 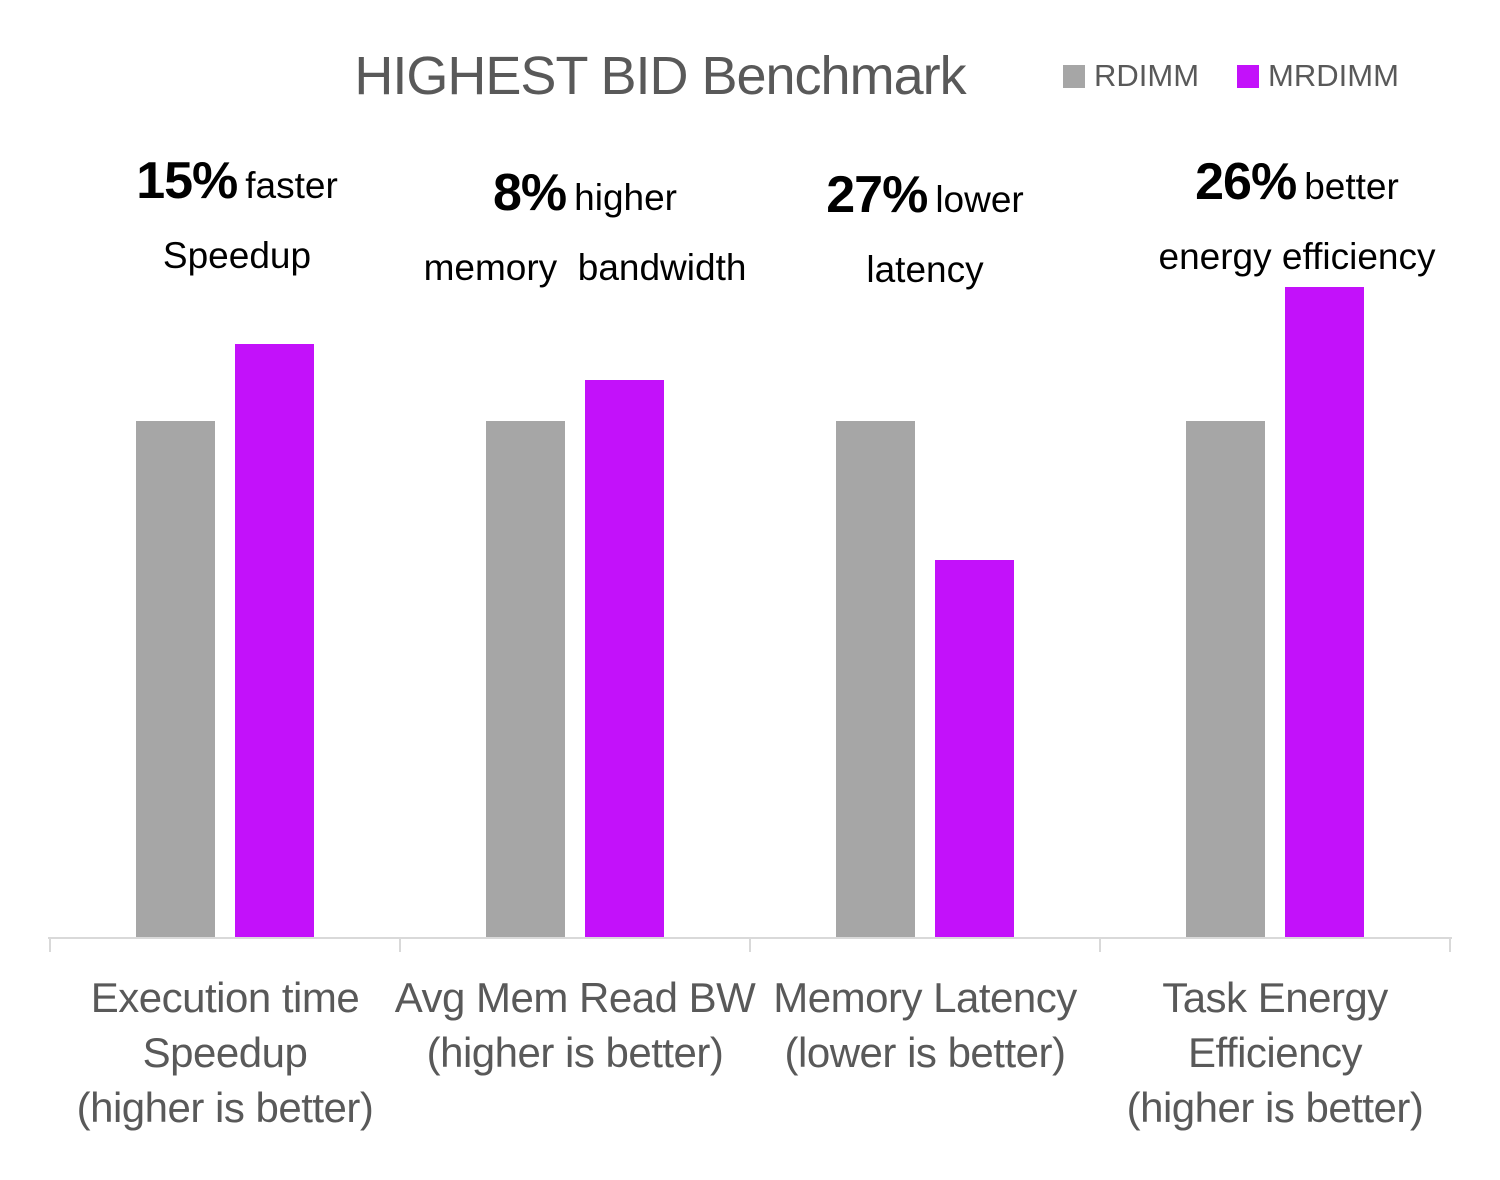 What do you see at coordinates (925, 1052) in the screenshot?
I see `x-axis-label-line: (lower is better)` at bounding box center [925, 1052].